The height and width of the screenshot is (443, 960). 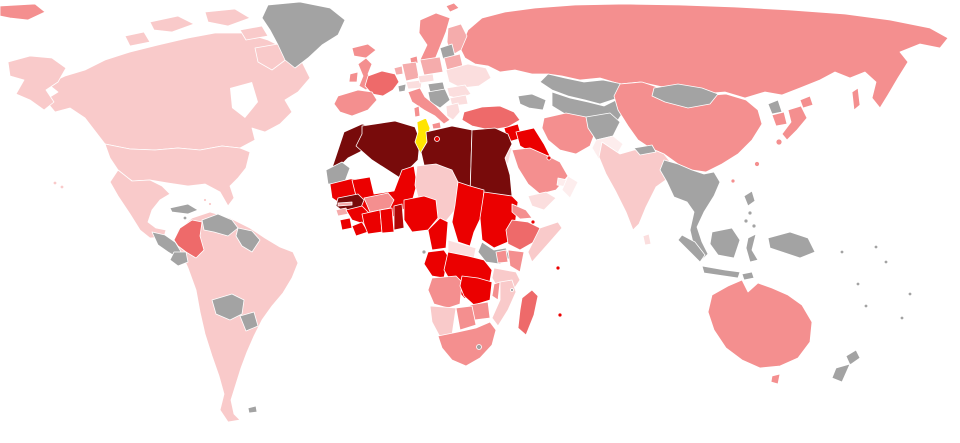 I want to click on region-russia-chukotka-wrap, so click(x=23, y=12).